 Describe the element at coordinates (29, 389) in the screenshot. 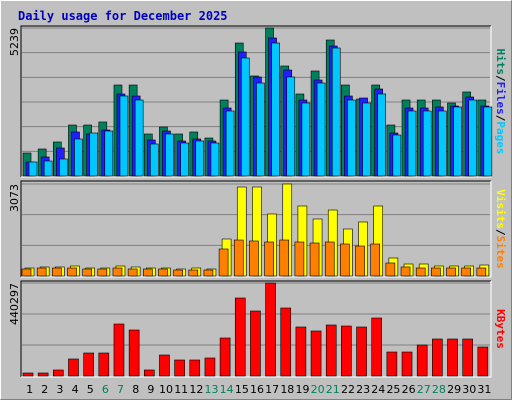

I see `x-tick-label: 1` at that location.